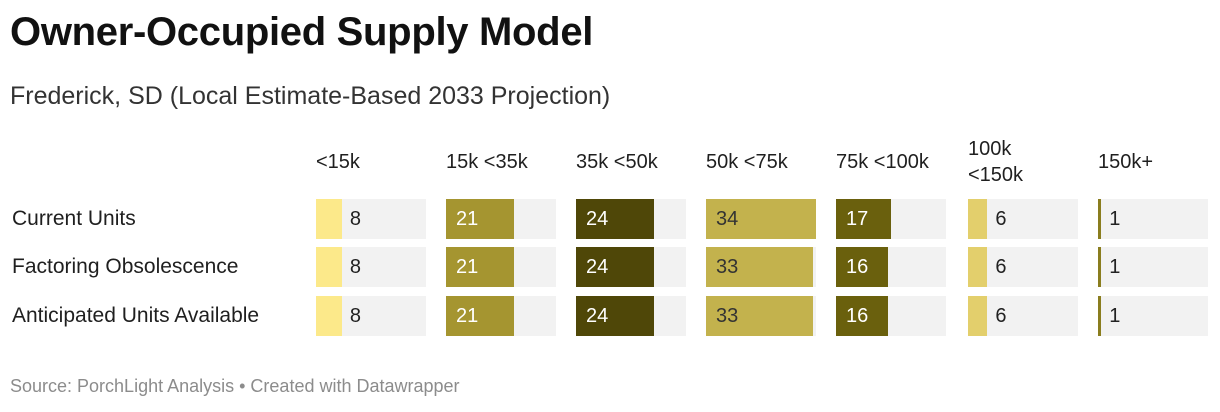 This screenshot has height=412, width=1220. Describe the element at coordinates (857, 219) in the screenshot. I see `value-label: 17` at that location.